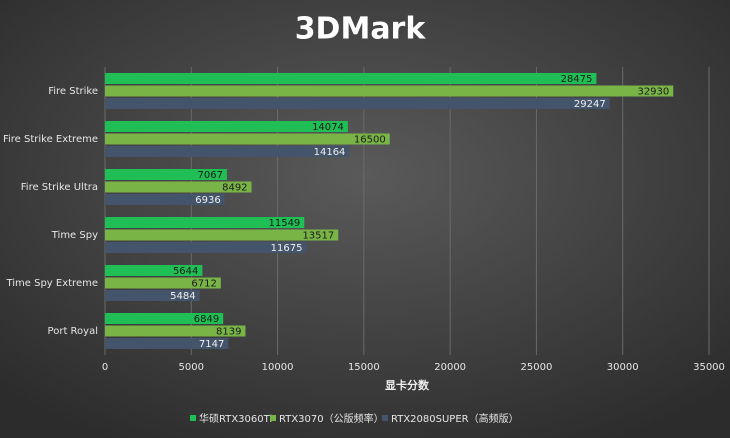 This screenshot has width=730, height=438. Describe the element at coordinates (185, 271) in the screenshot. I see `value-label: 5644` at that location.